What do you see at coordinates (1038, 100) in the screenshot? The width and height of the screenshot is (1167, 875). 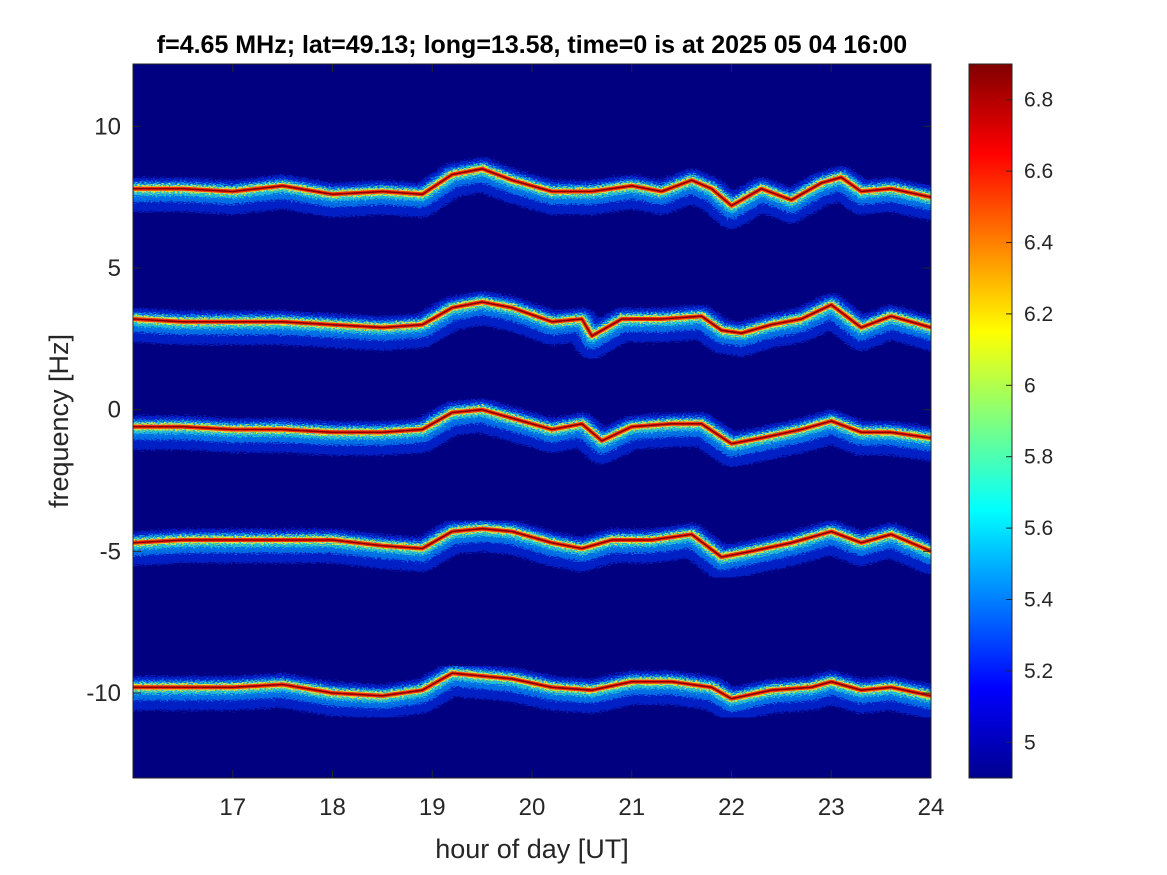 I see `colorbar-tick-label: 6.8` at bounding box center [1038, 100].